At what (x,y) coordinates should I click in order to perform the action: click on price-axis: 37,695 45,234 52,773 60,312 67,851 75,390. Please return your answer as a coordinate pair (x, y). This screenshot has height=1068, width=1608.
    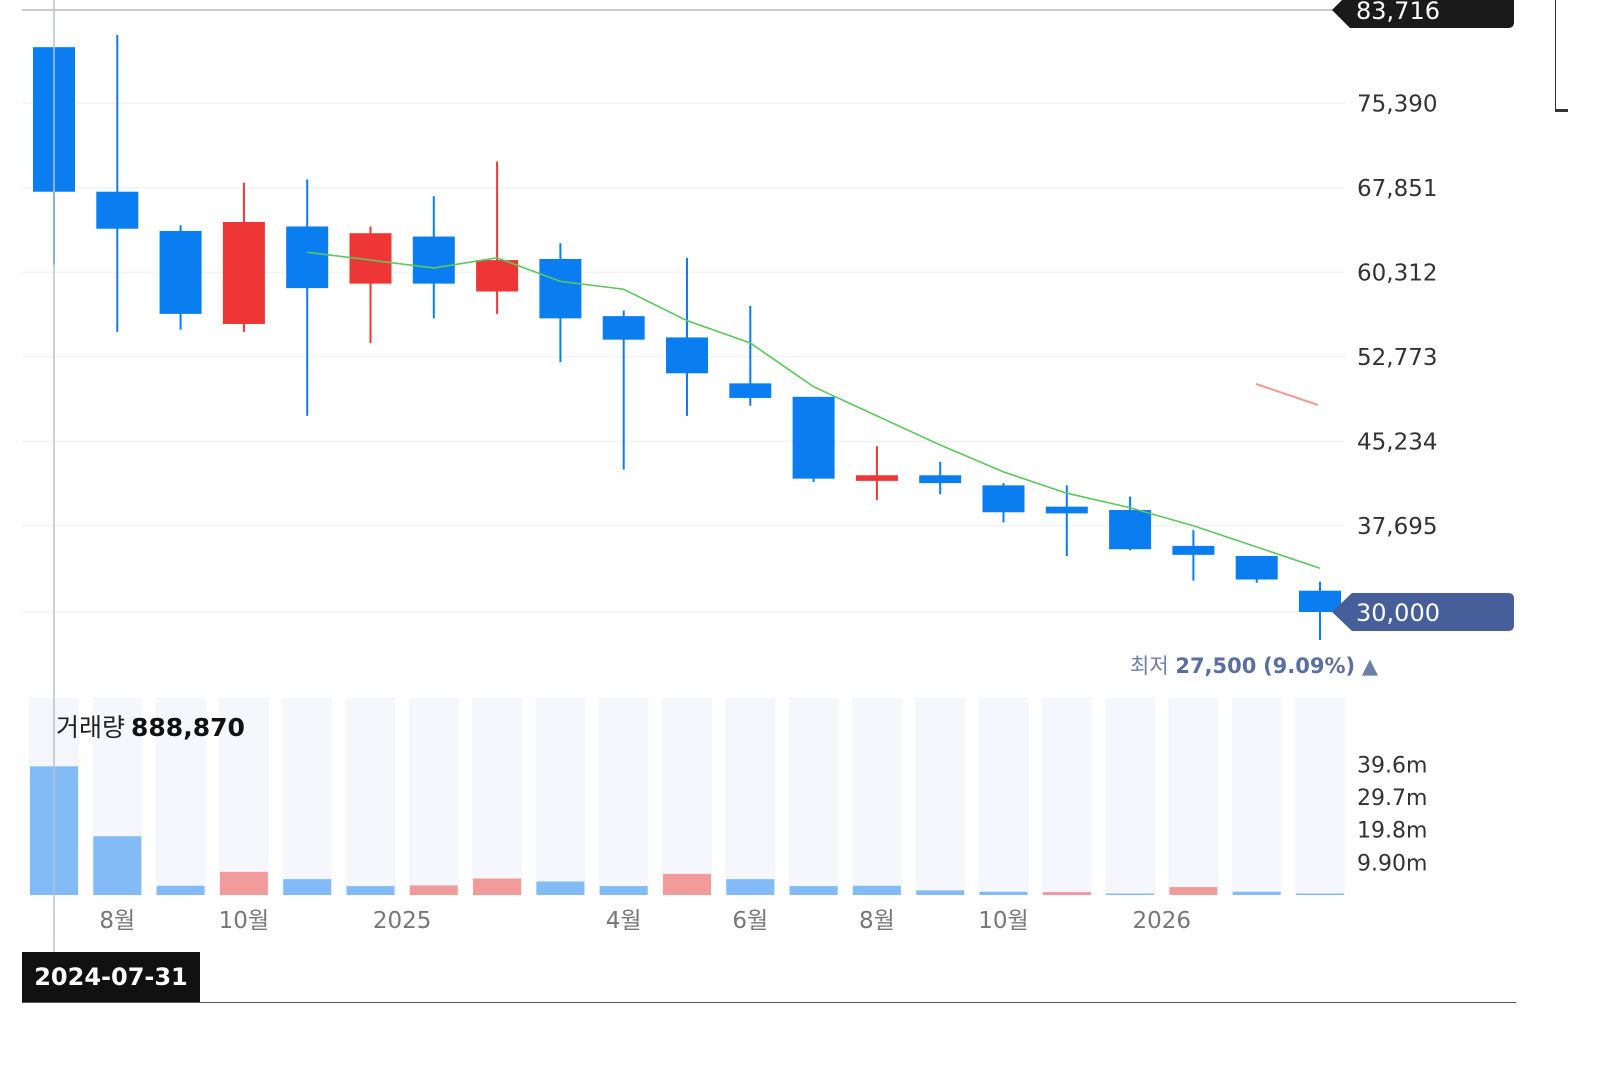
    Looking at the image, I should click on (1397, 315).